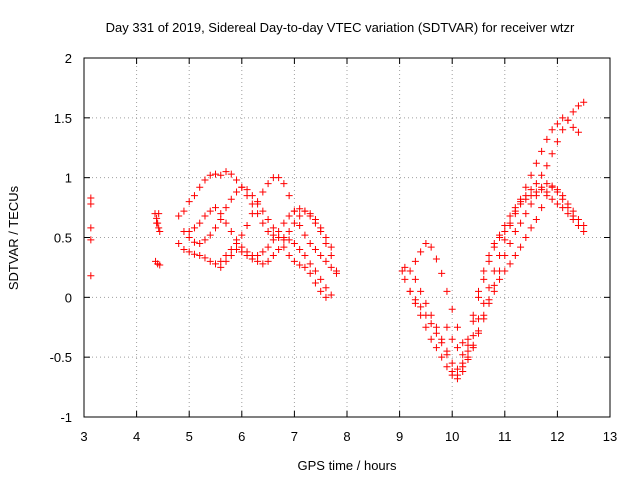 The image size is (640, 480). Describe the element at coordinates (68, 58) in the screenshot. I see `y-tick-label: 2` at that location.